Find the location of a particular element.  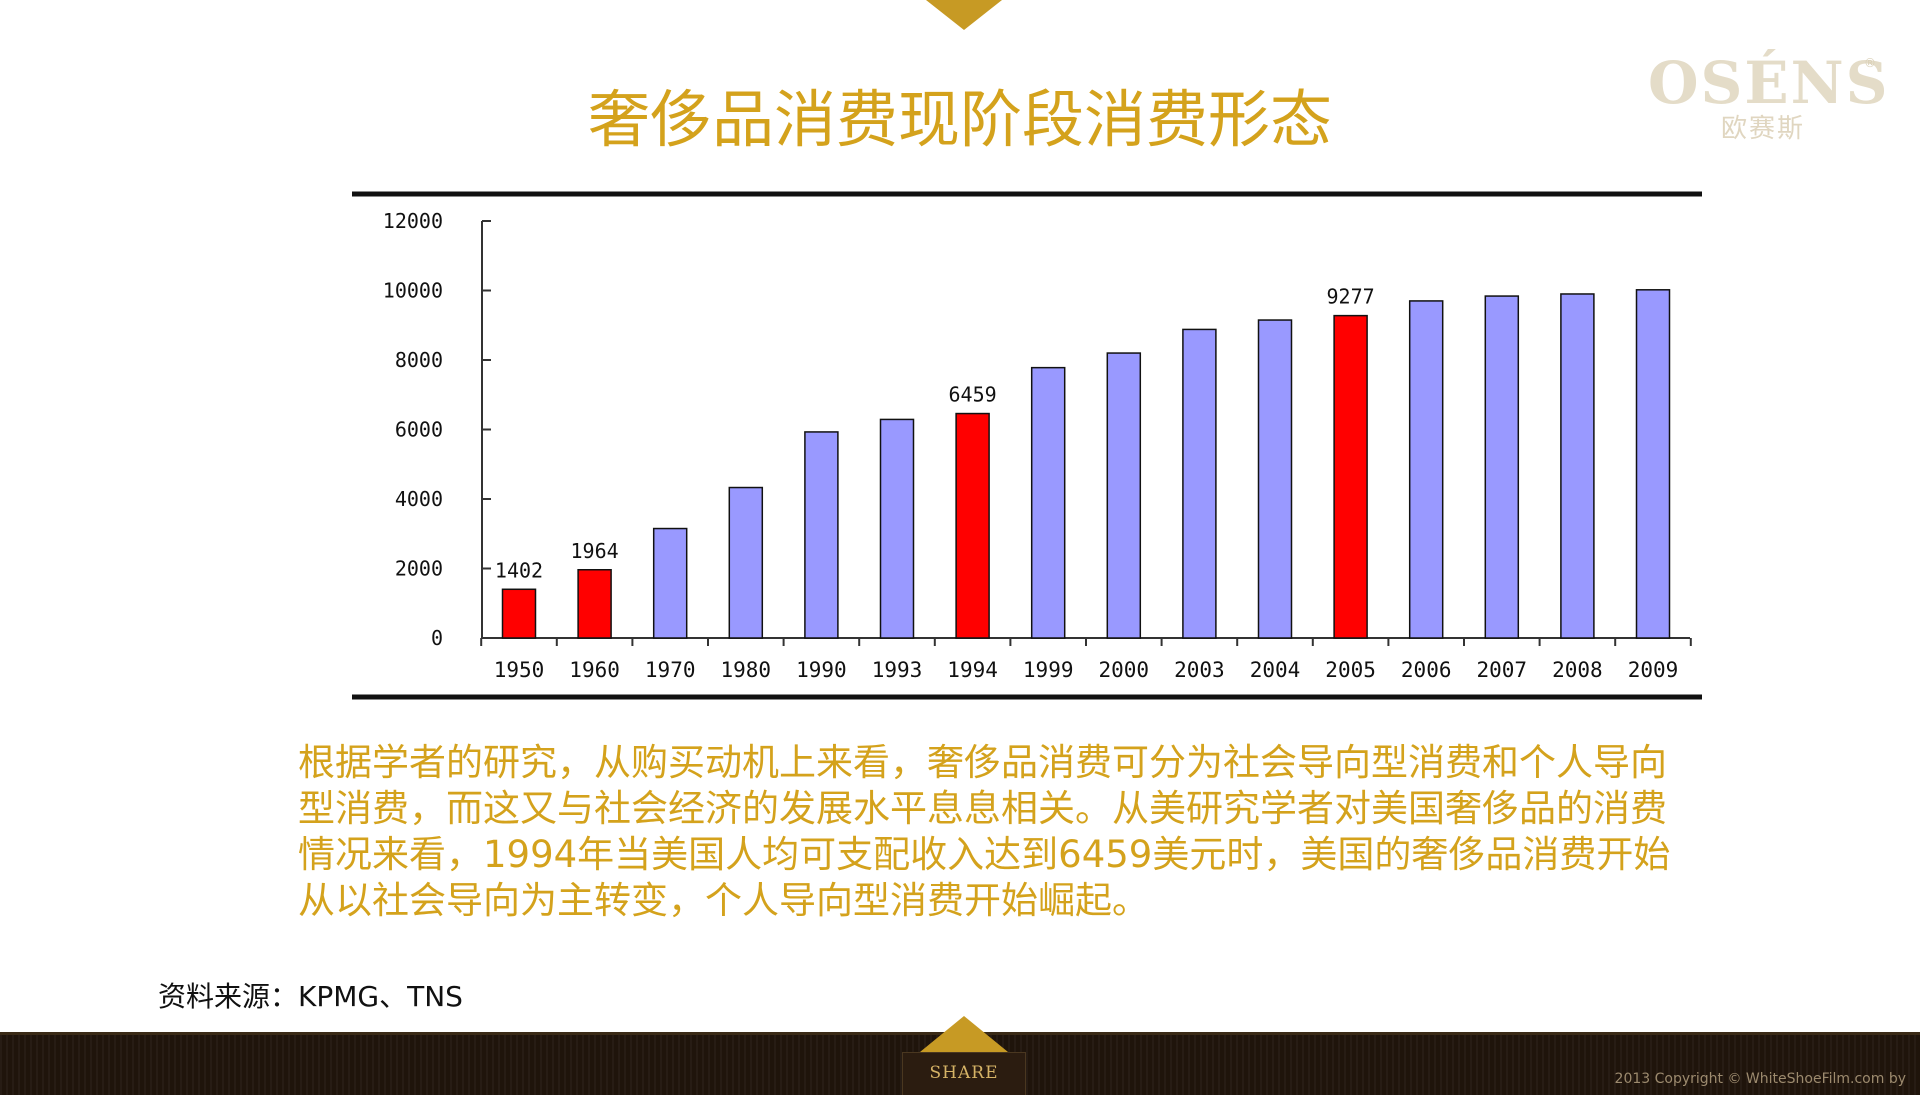

x-tick-label: 2004 is located at coordinates (1275, 670).